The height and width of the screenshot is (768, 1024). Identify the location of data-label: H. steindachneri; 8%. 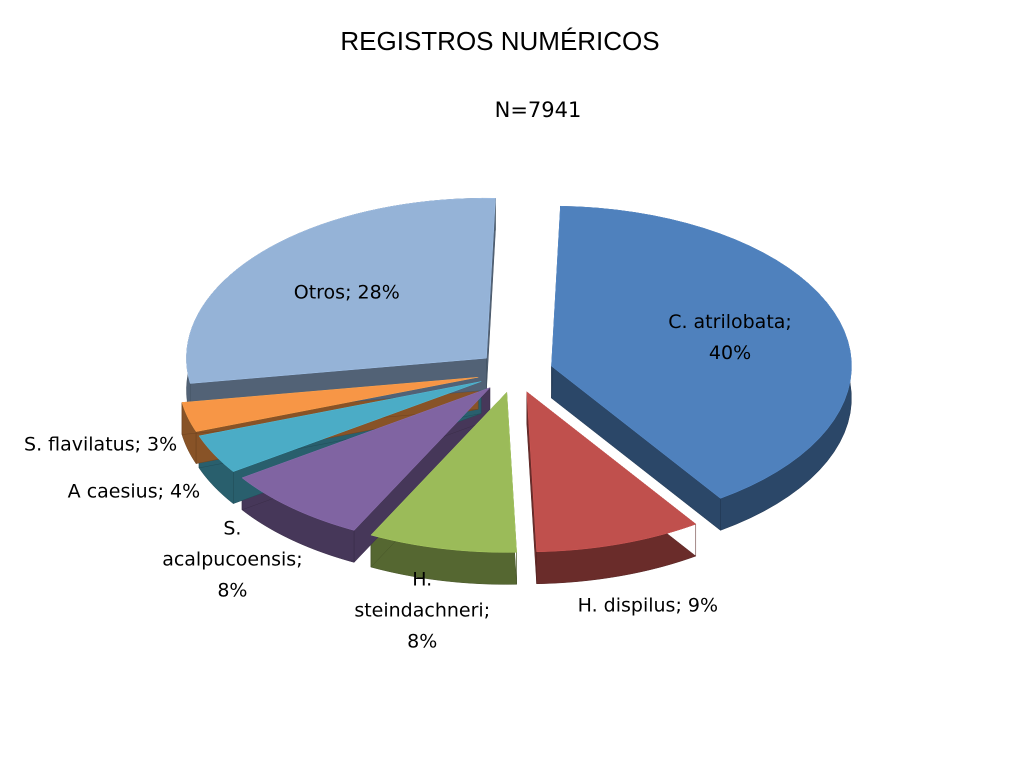
(422, 610).